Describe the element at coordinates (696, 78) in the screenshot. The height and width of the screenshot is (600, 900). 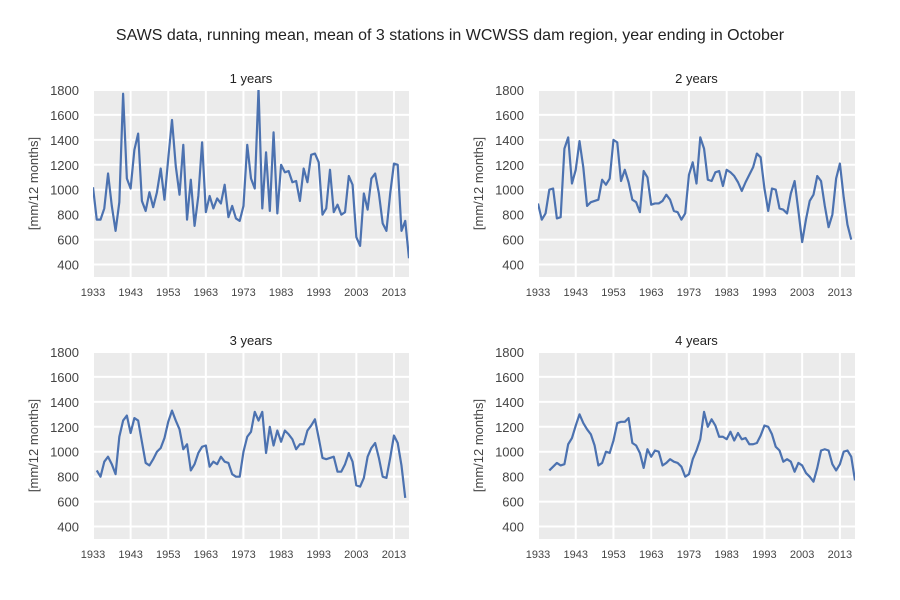
I see `subplot-title: 2 years` at that location.